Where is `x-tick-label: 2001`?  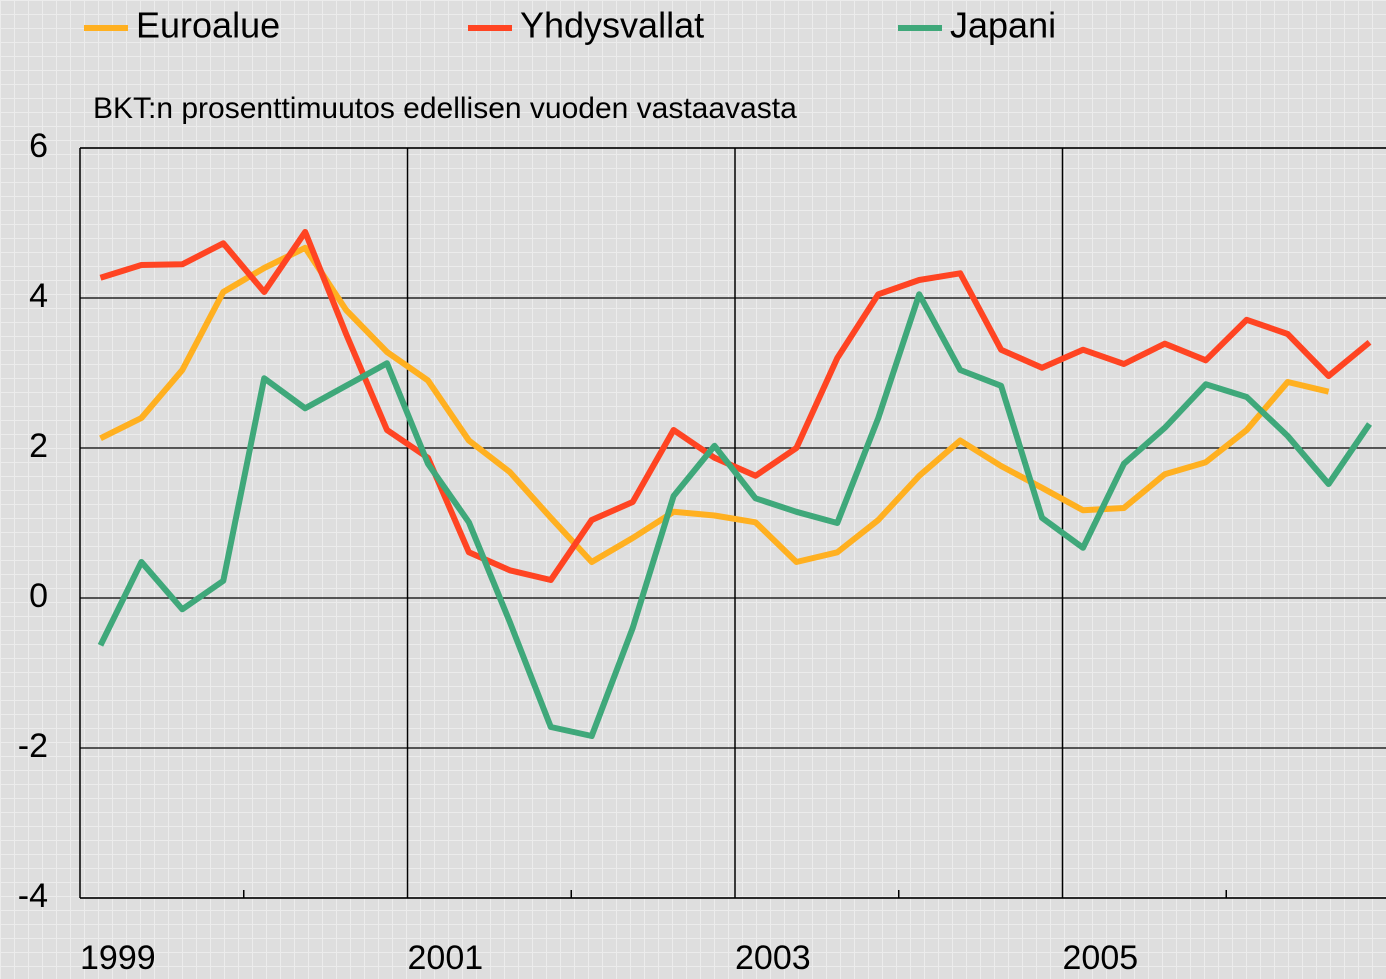
x-tick-label: 2001 is located at coordinates (446, 958).